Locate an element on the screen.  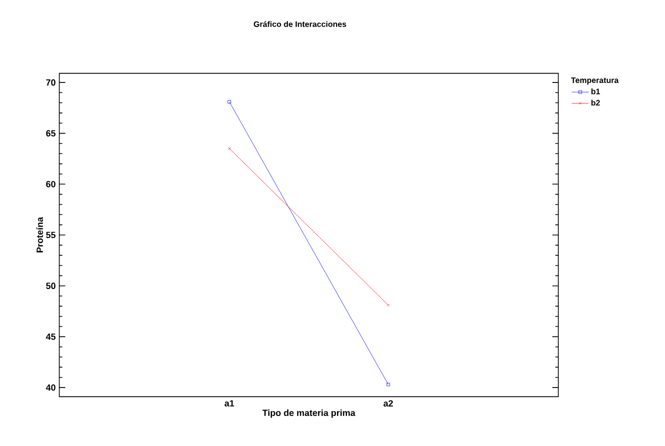
y-tick-label: 70 is located at coordinates (51, 82).